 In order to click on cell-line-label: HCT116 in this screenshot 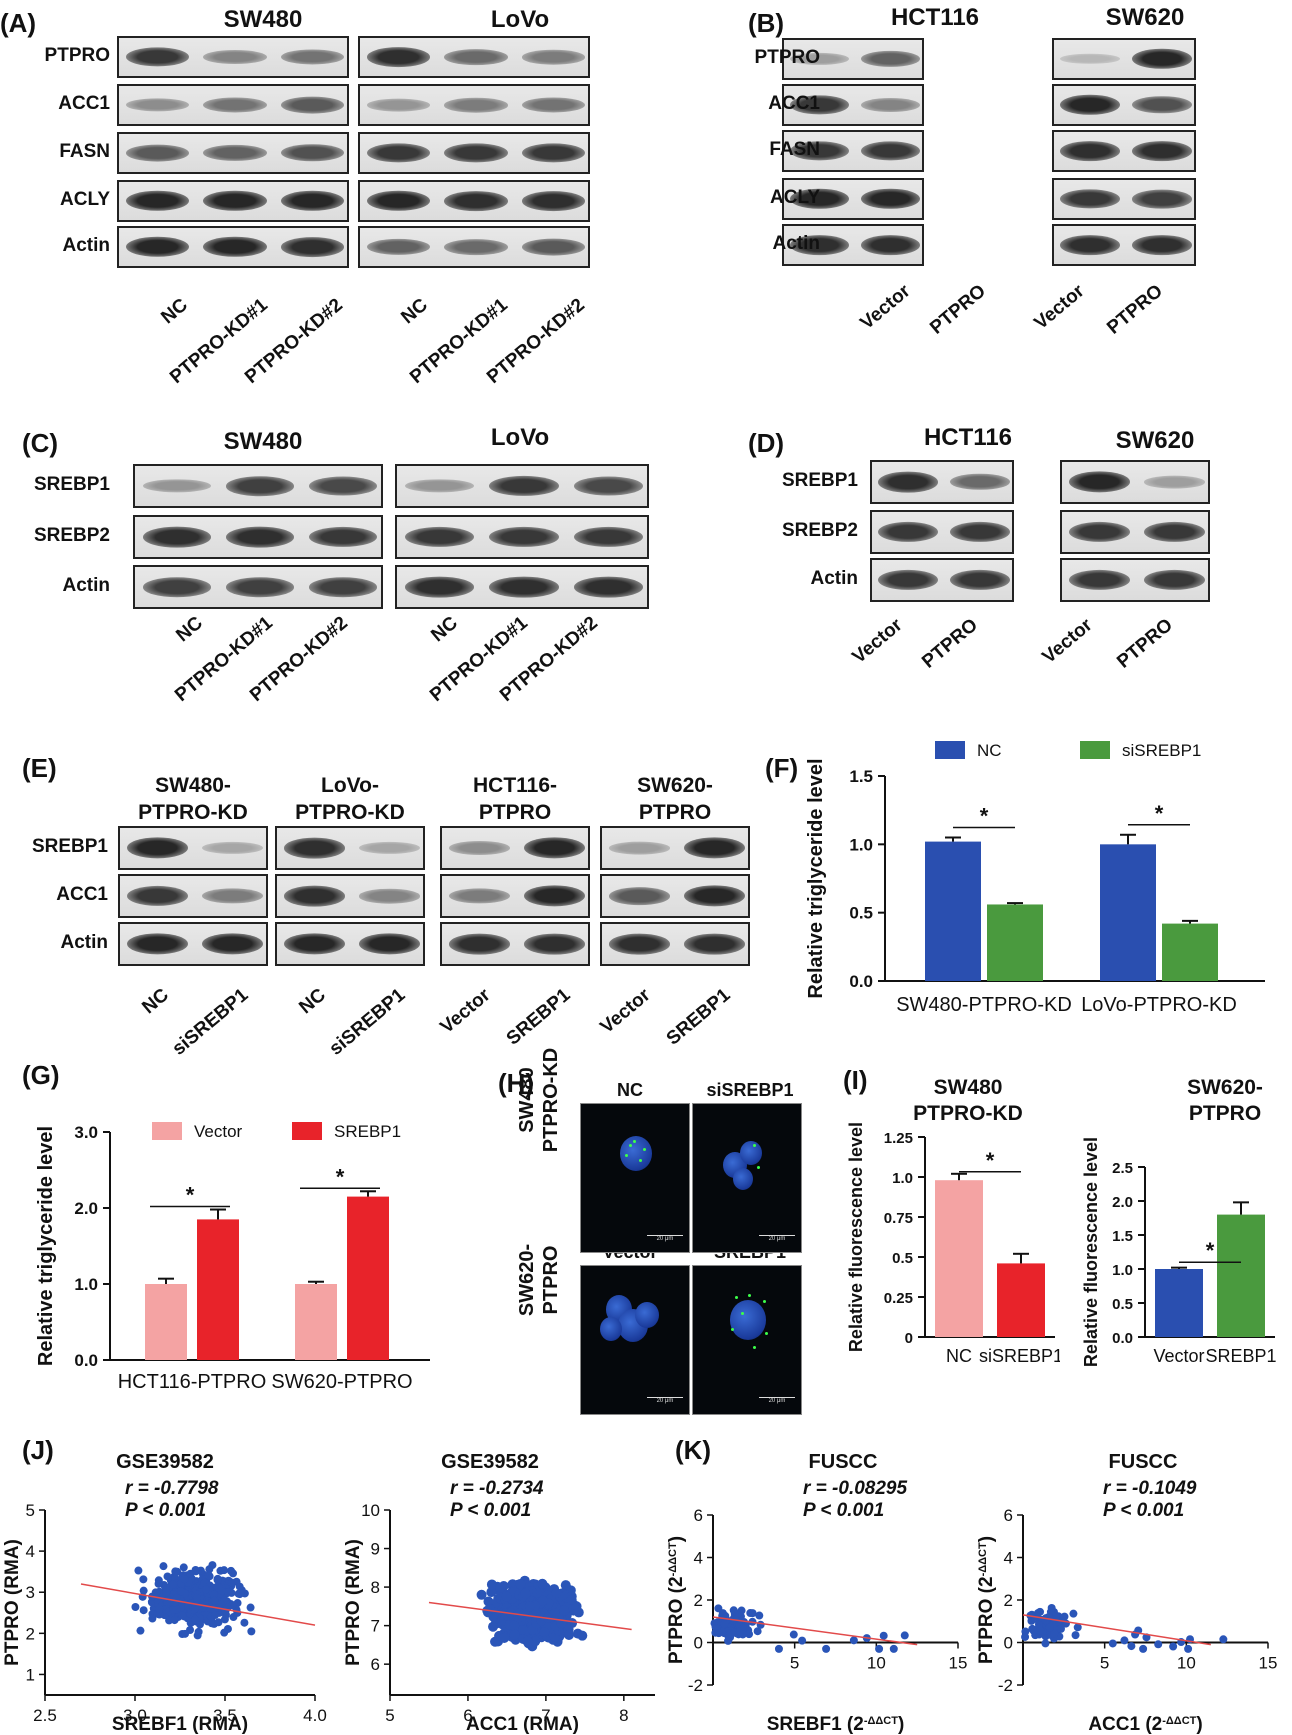, I will do `click(968, 437)`.